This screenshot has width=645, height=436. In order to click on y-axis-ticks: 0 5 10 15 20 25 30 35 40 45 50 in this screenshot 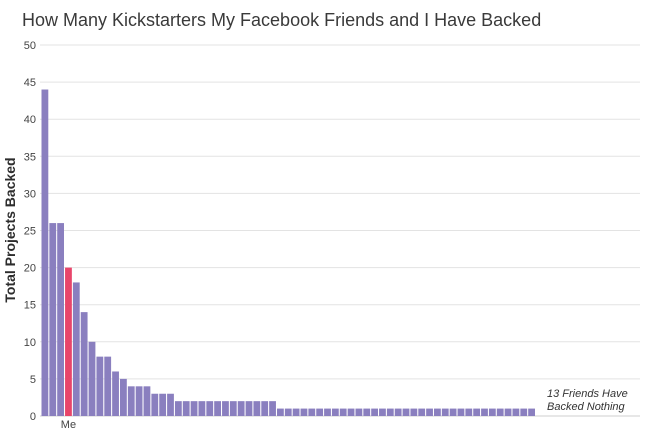, I will do `click(30, 231)`.